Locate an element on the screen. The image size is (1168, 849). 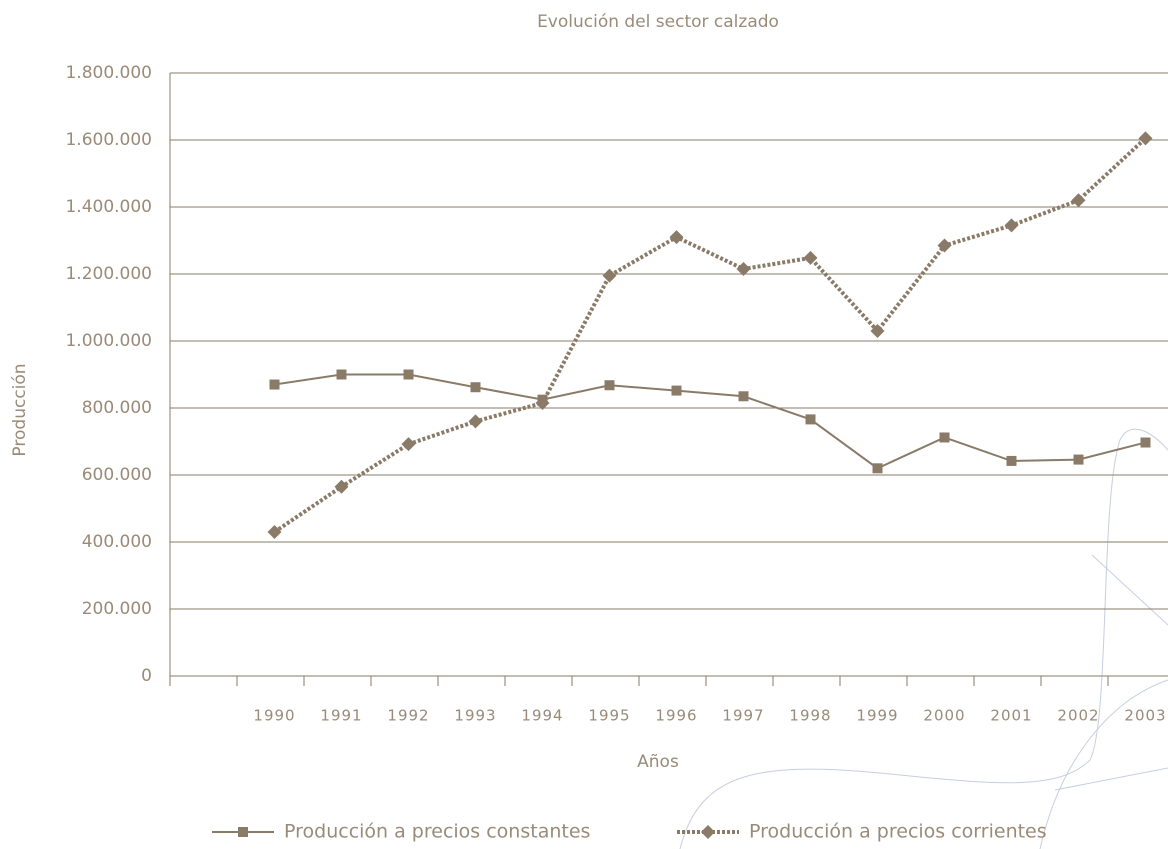
chart-title: Evolución del sector calzado is located at coordinates (658, 22).